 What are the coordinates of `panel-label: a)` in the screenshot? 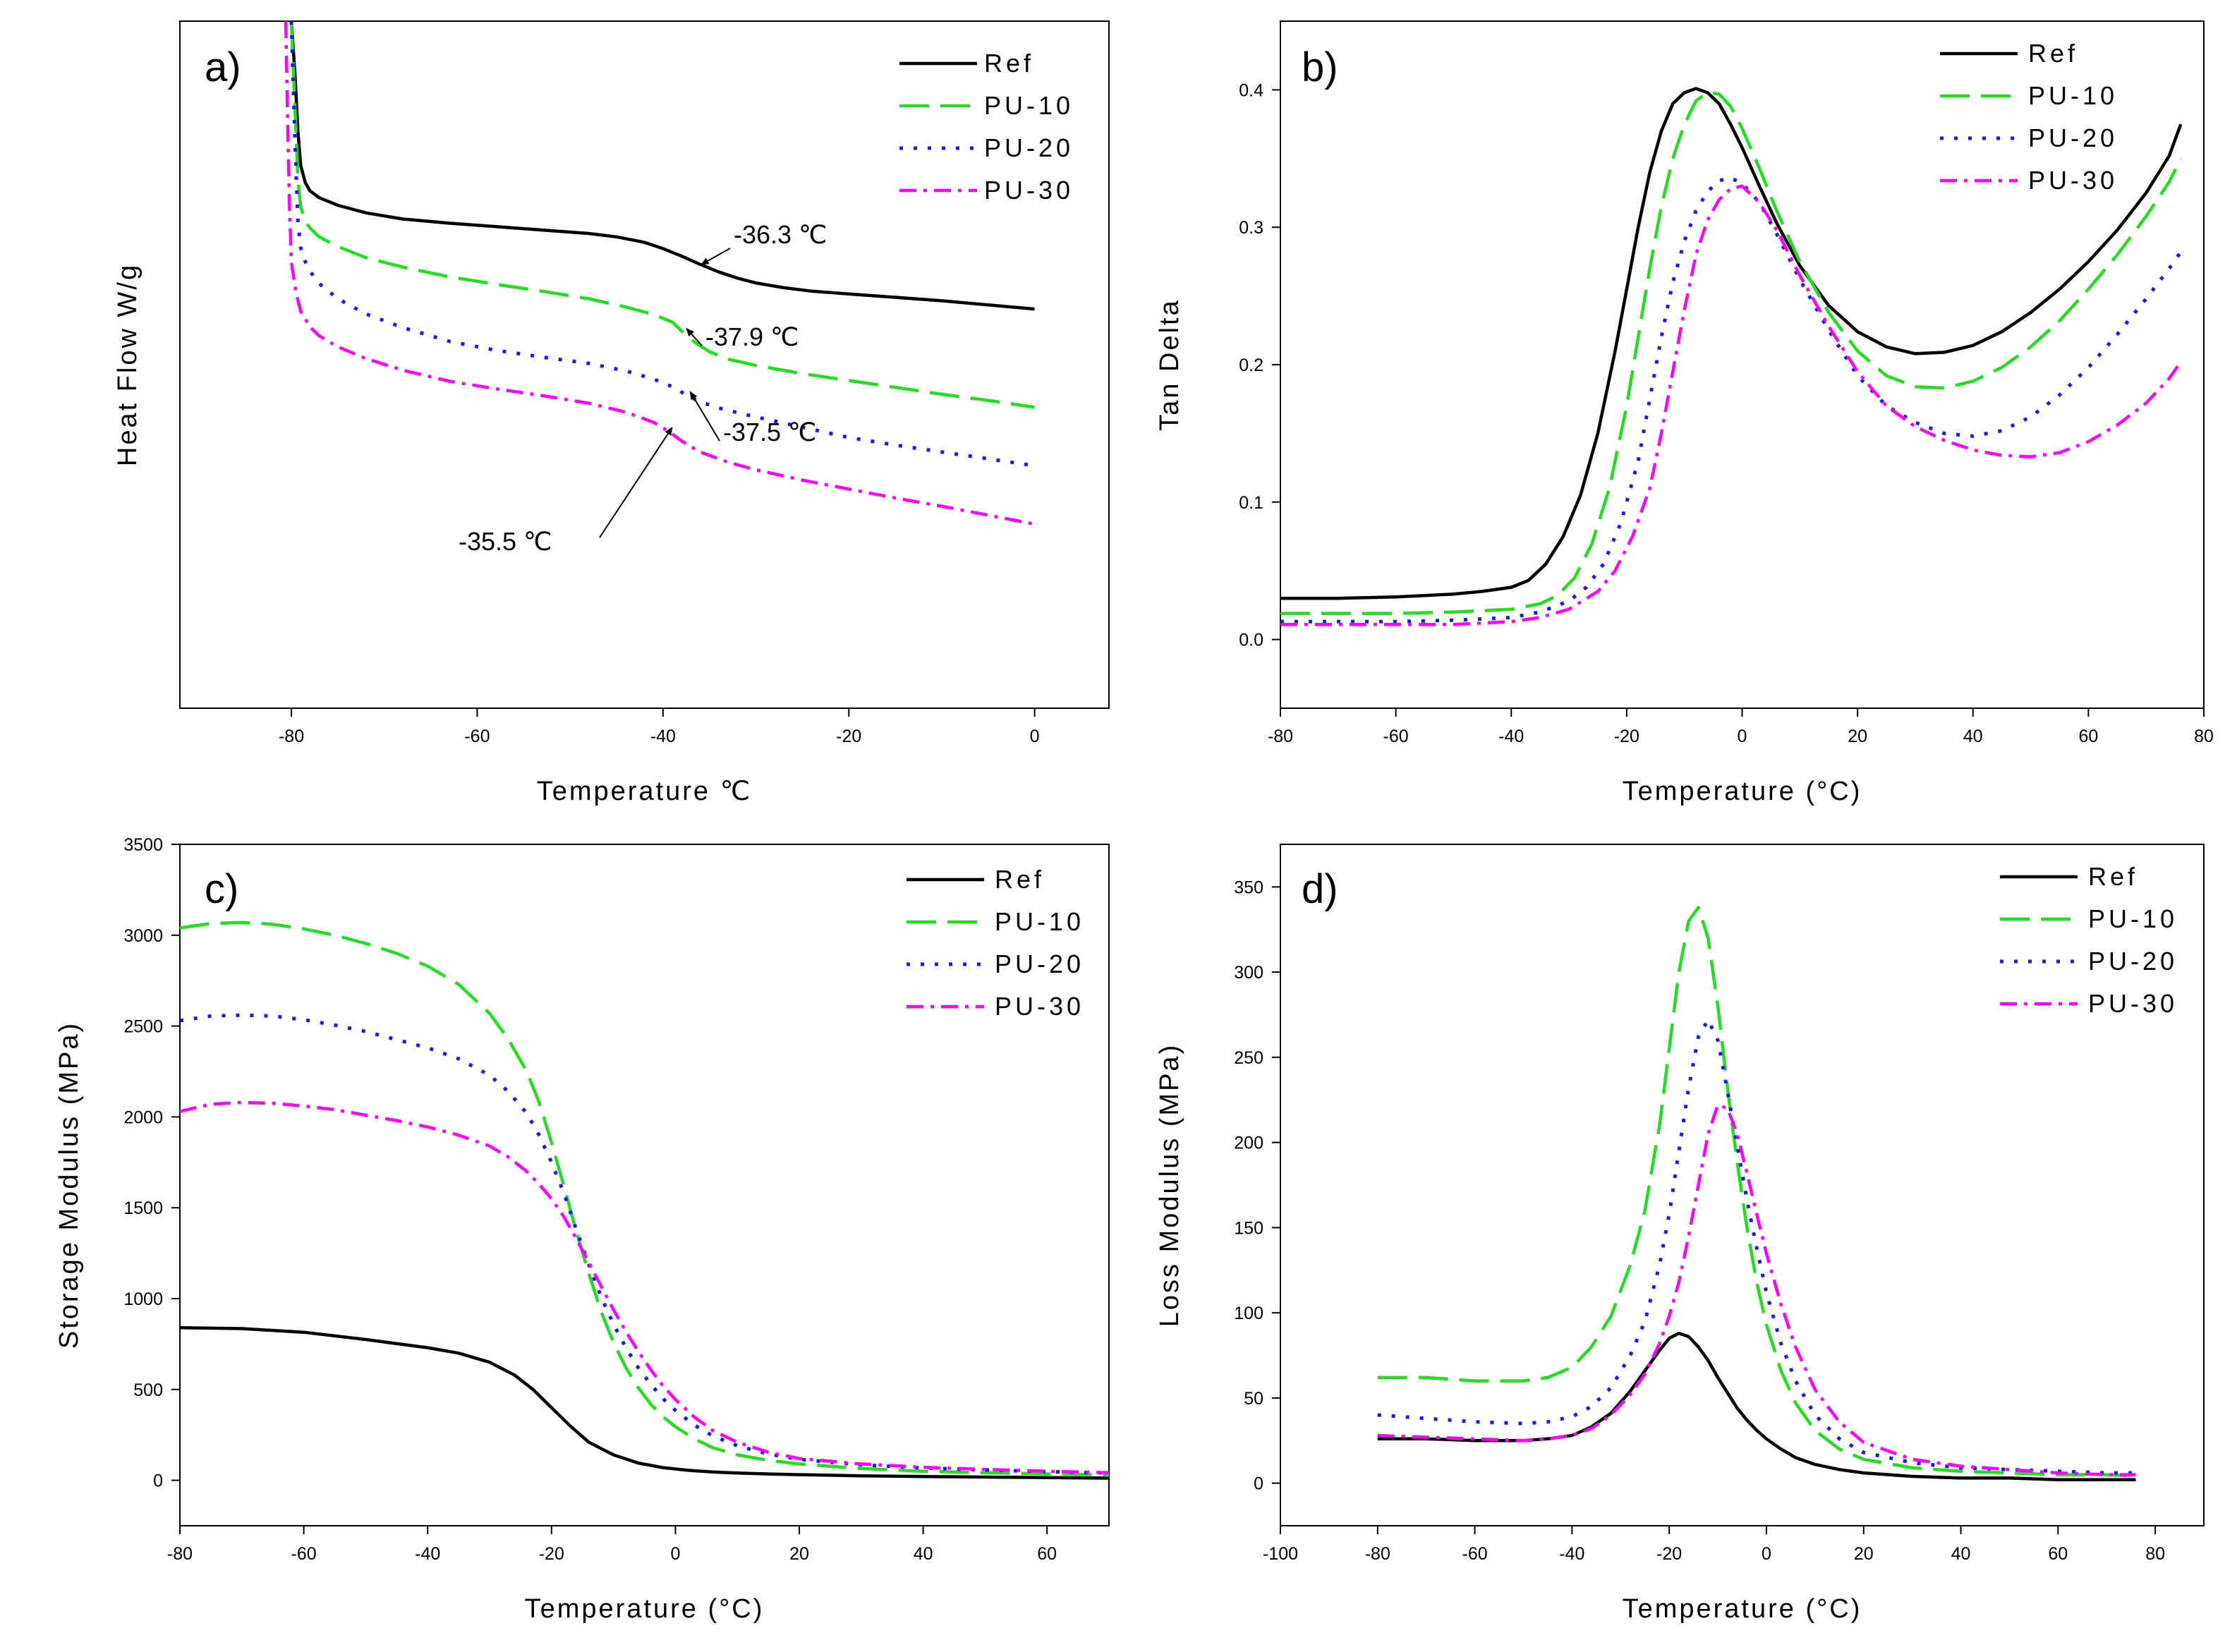 It's located at (223, 67).